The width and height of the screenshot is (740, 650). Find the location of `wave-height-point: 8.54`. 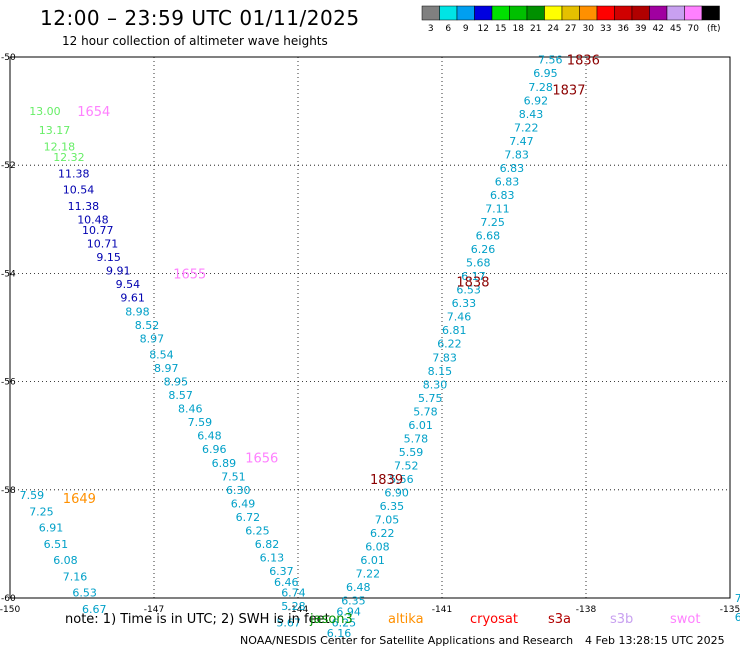

wave-height-point: 8.54 is located at coordinates (161, 355).